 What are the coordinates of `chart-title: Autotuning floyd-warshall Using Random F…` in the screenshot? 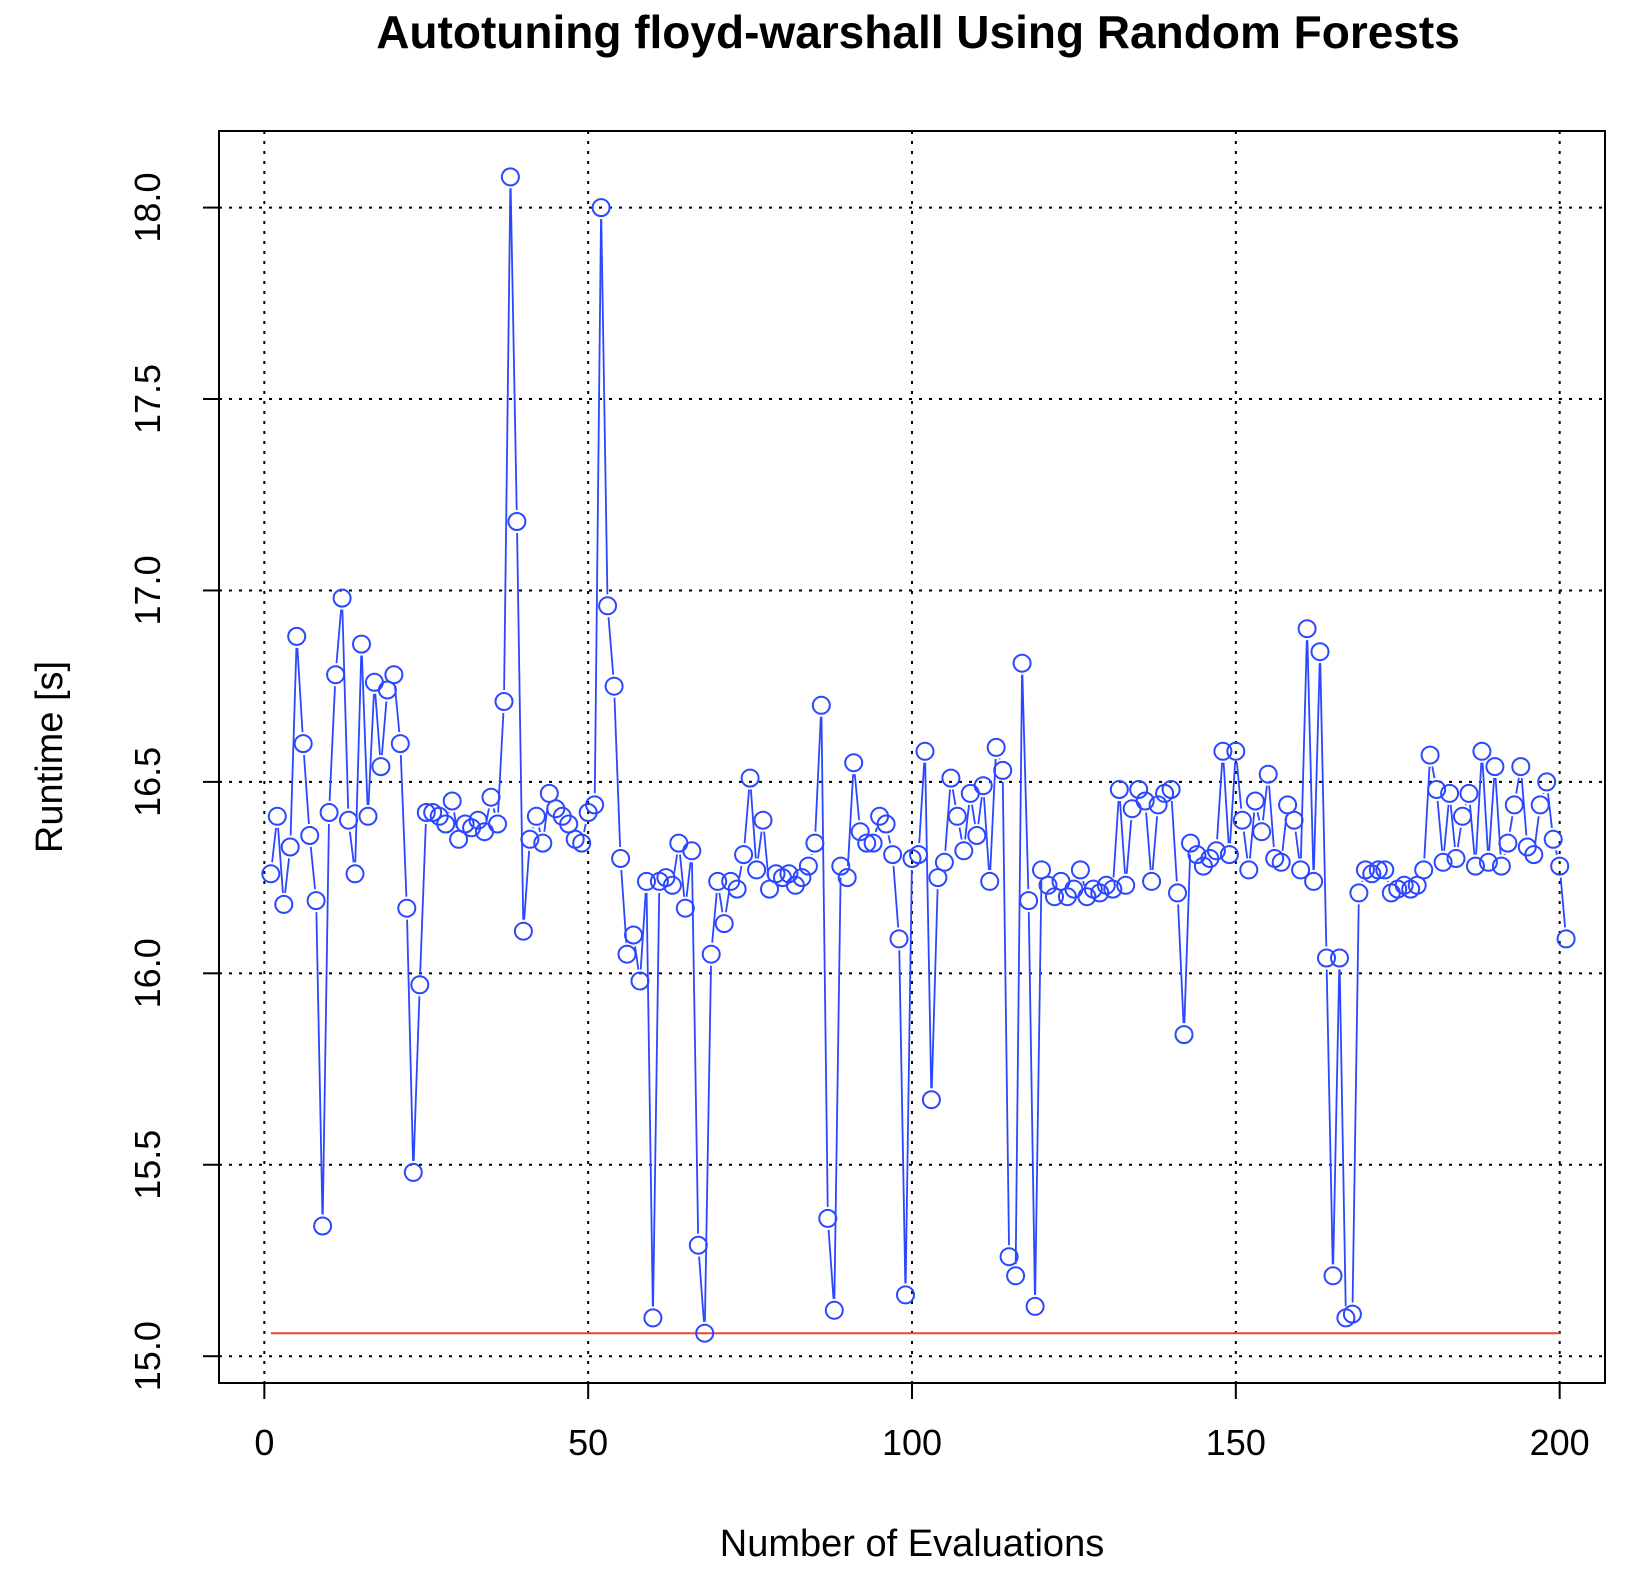 It's located at (918, 32).